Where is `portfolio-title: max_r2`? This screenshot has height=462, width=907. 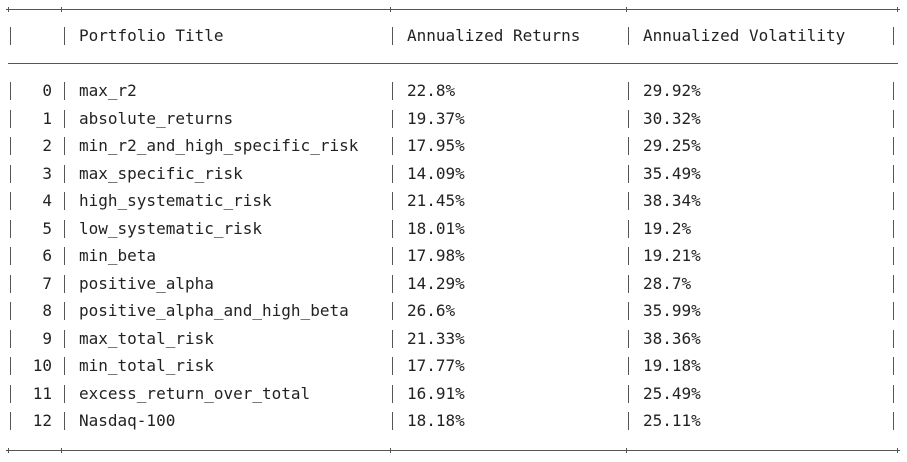 portfolio-title: max_r2 is located at coordinates (108, 90).